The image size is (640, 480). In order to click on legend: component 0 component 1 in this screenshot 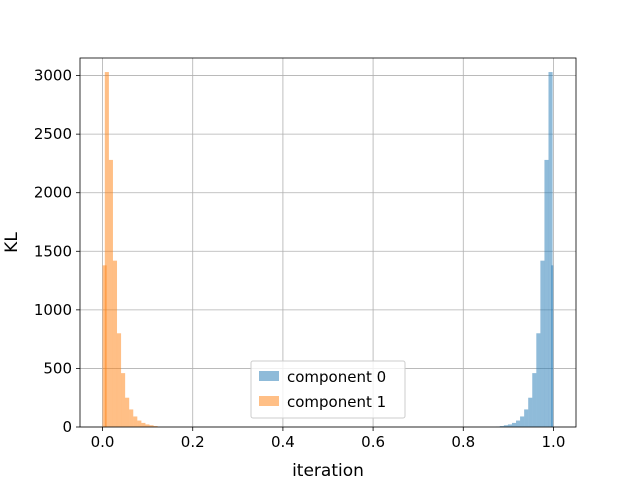, I will do `click(328, 389)`.